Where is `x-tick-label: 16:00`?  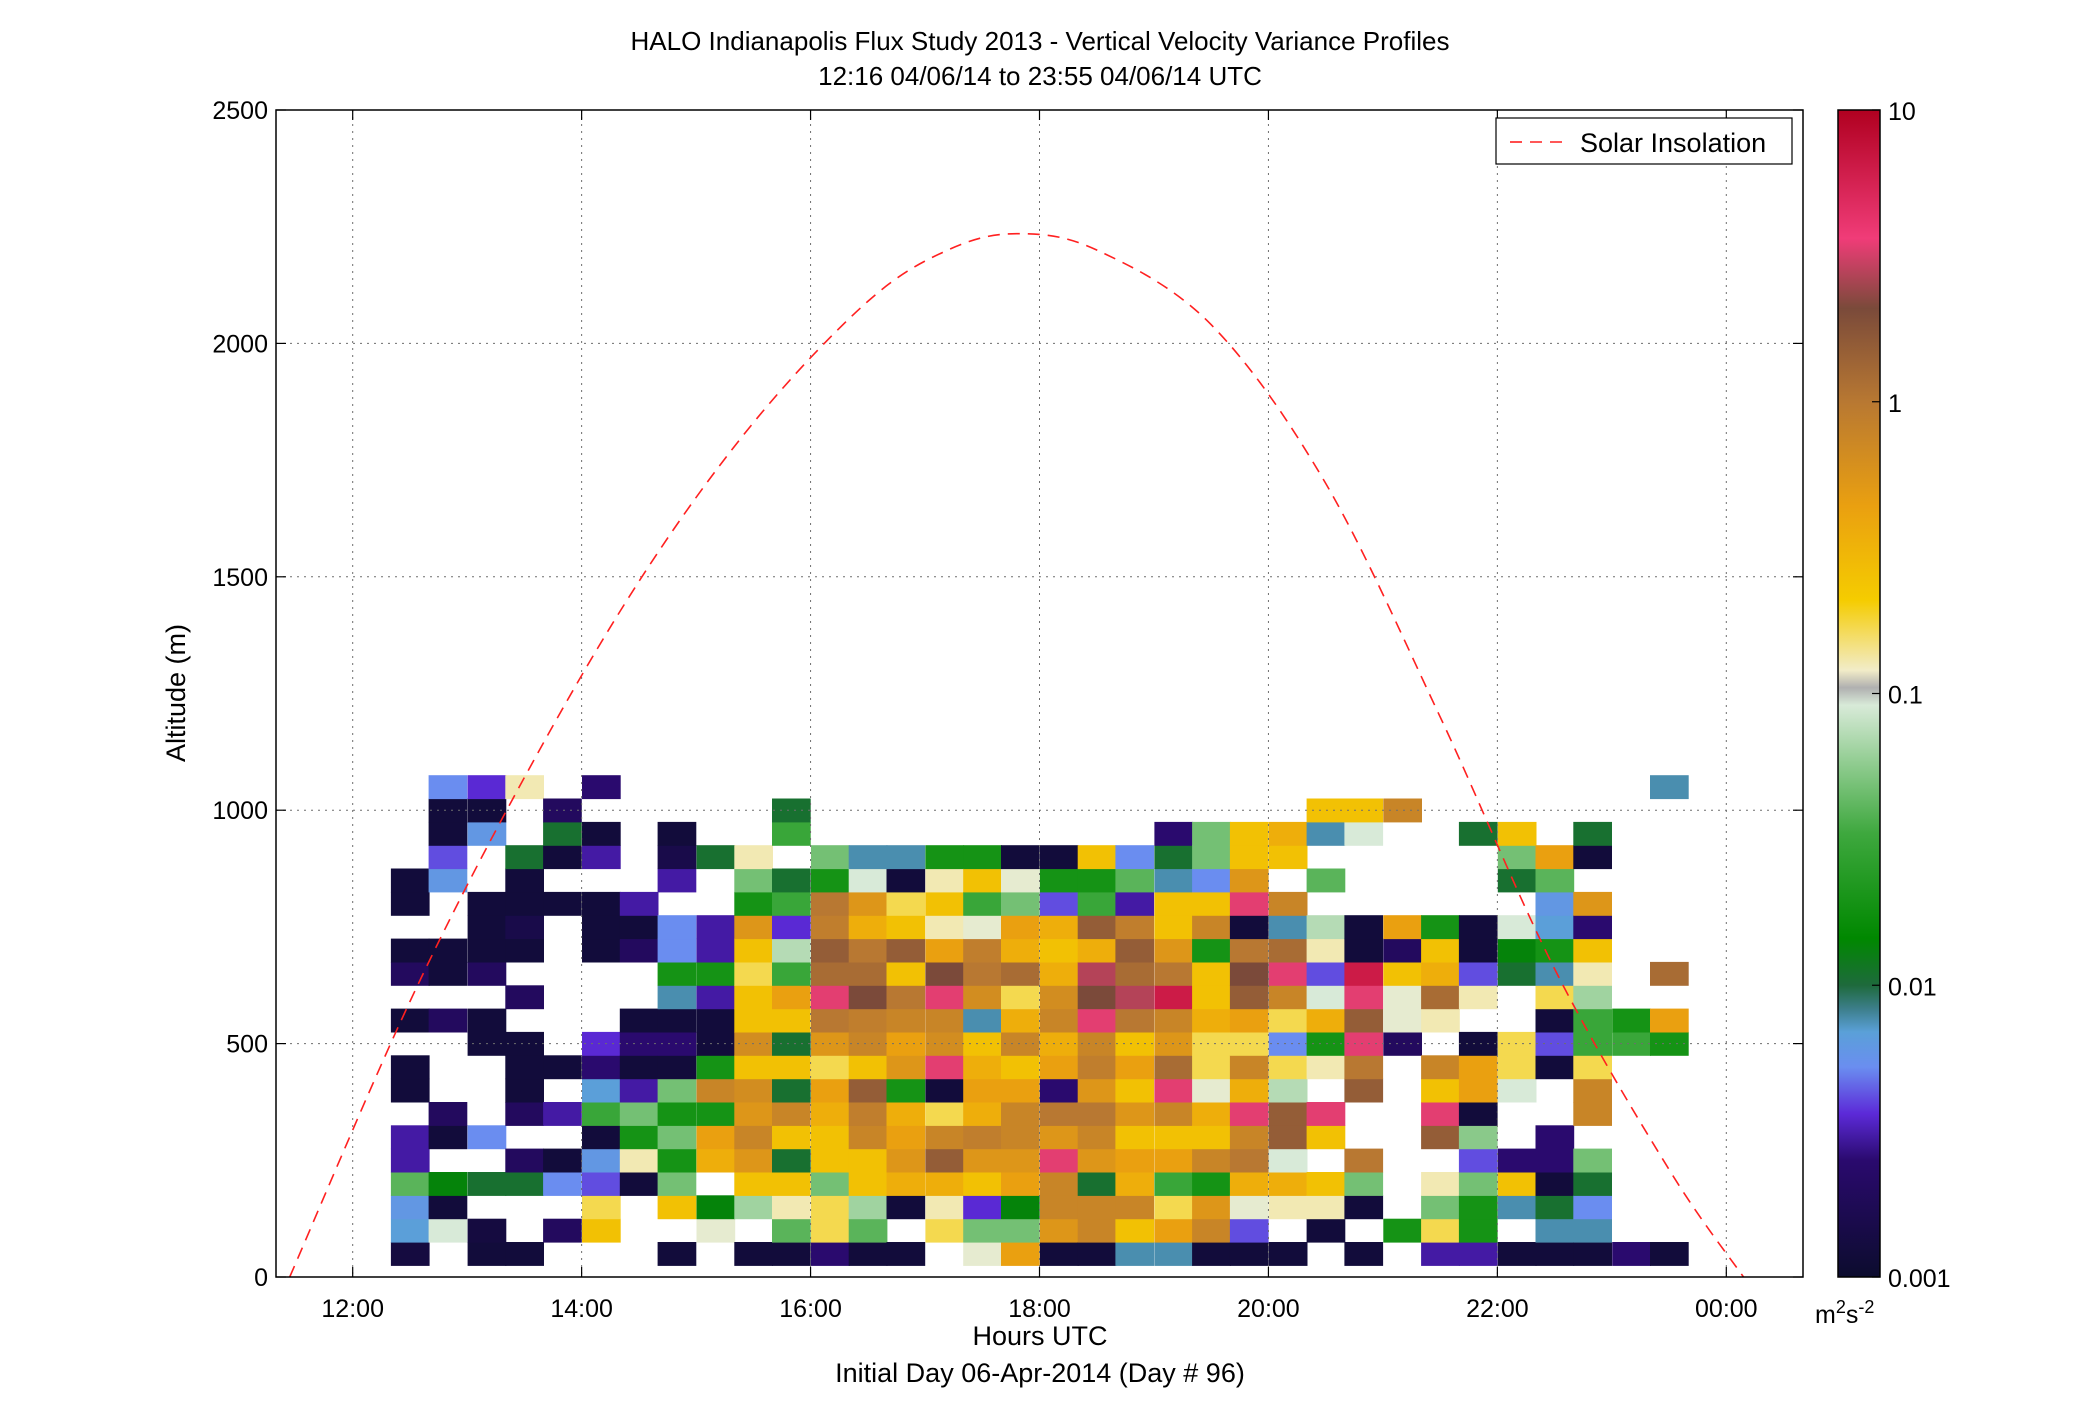 x-tick-label: 16:00 is located at coordinates (810, 1309).